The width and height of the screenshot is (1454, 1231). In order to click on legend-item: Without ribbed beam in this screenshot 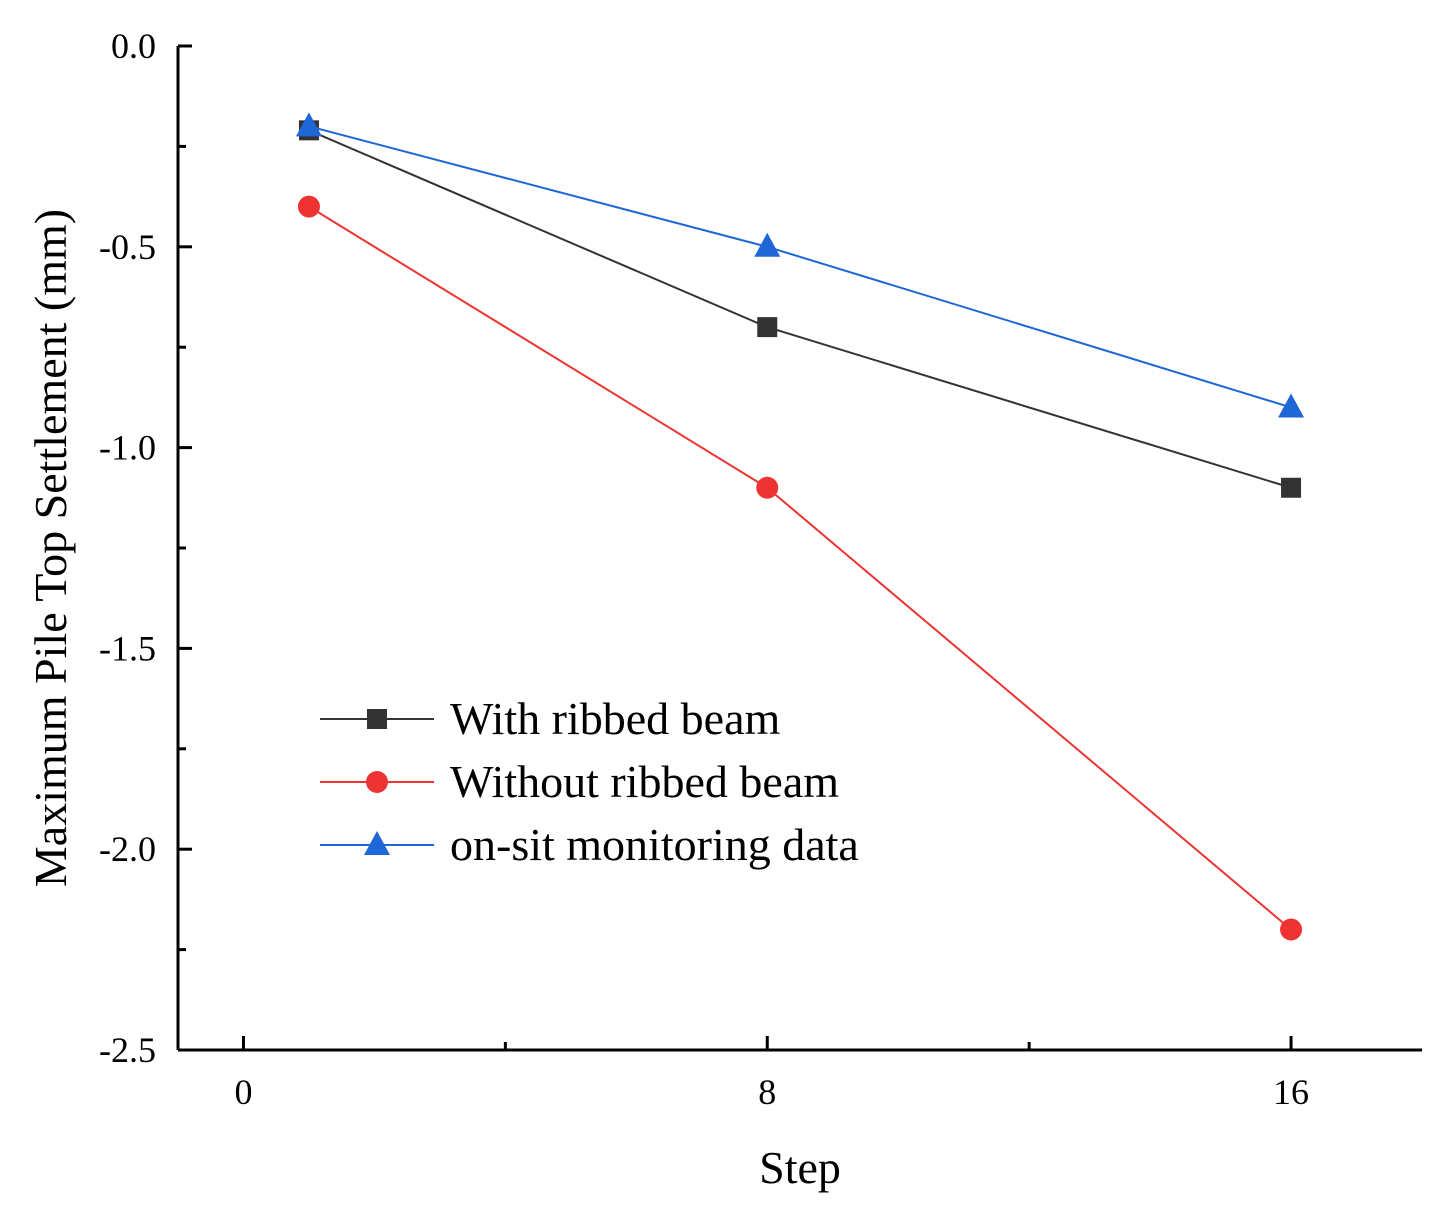, I will do `click(579, 781)`.